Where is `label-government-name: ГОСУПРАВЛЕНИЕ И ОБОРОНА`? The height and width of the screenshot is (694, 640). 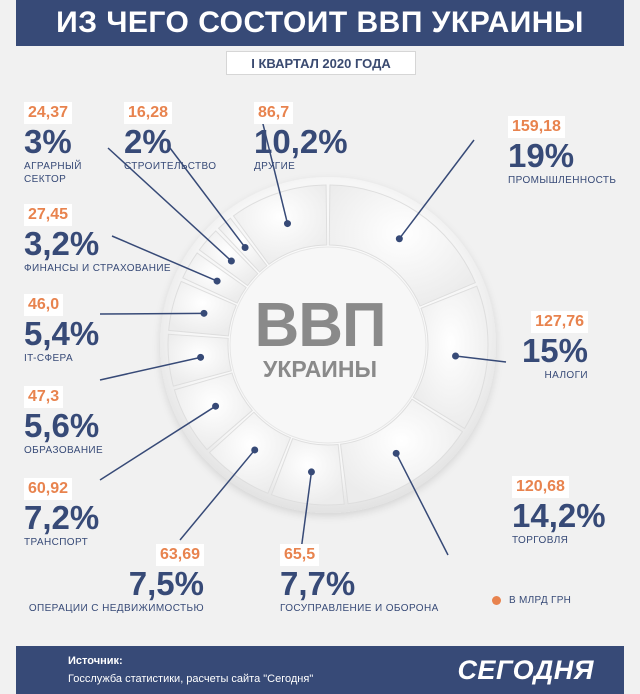
label-government-name: ГОСУПРАВЛЕНИЕ И ОБОРОНА is located at coordinates (359, 608).